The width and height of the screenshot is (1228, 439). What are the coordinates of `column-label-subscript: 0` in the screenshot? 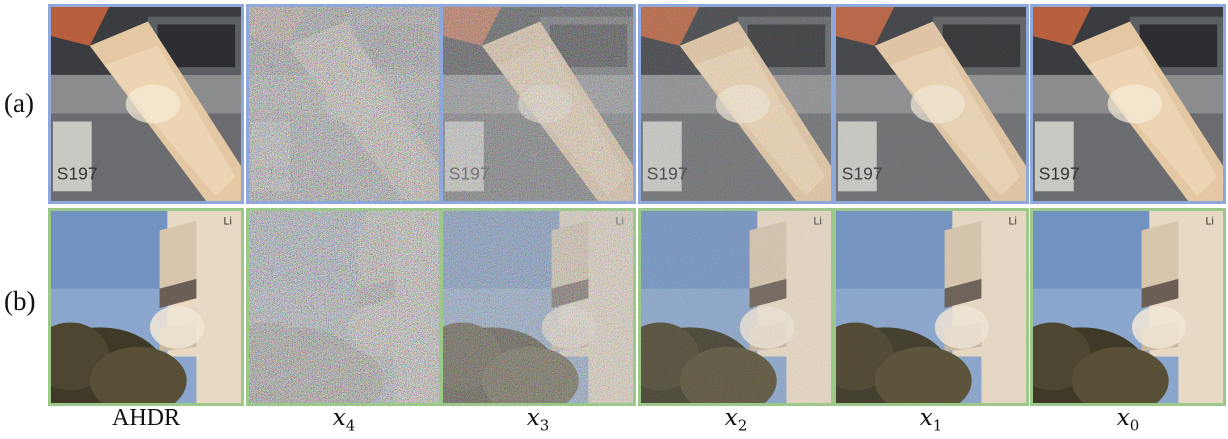 It's located at (1134, 425).